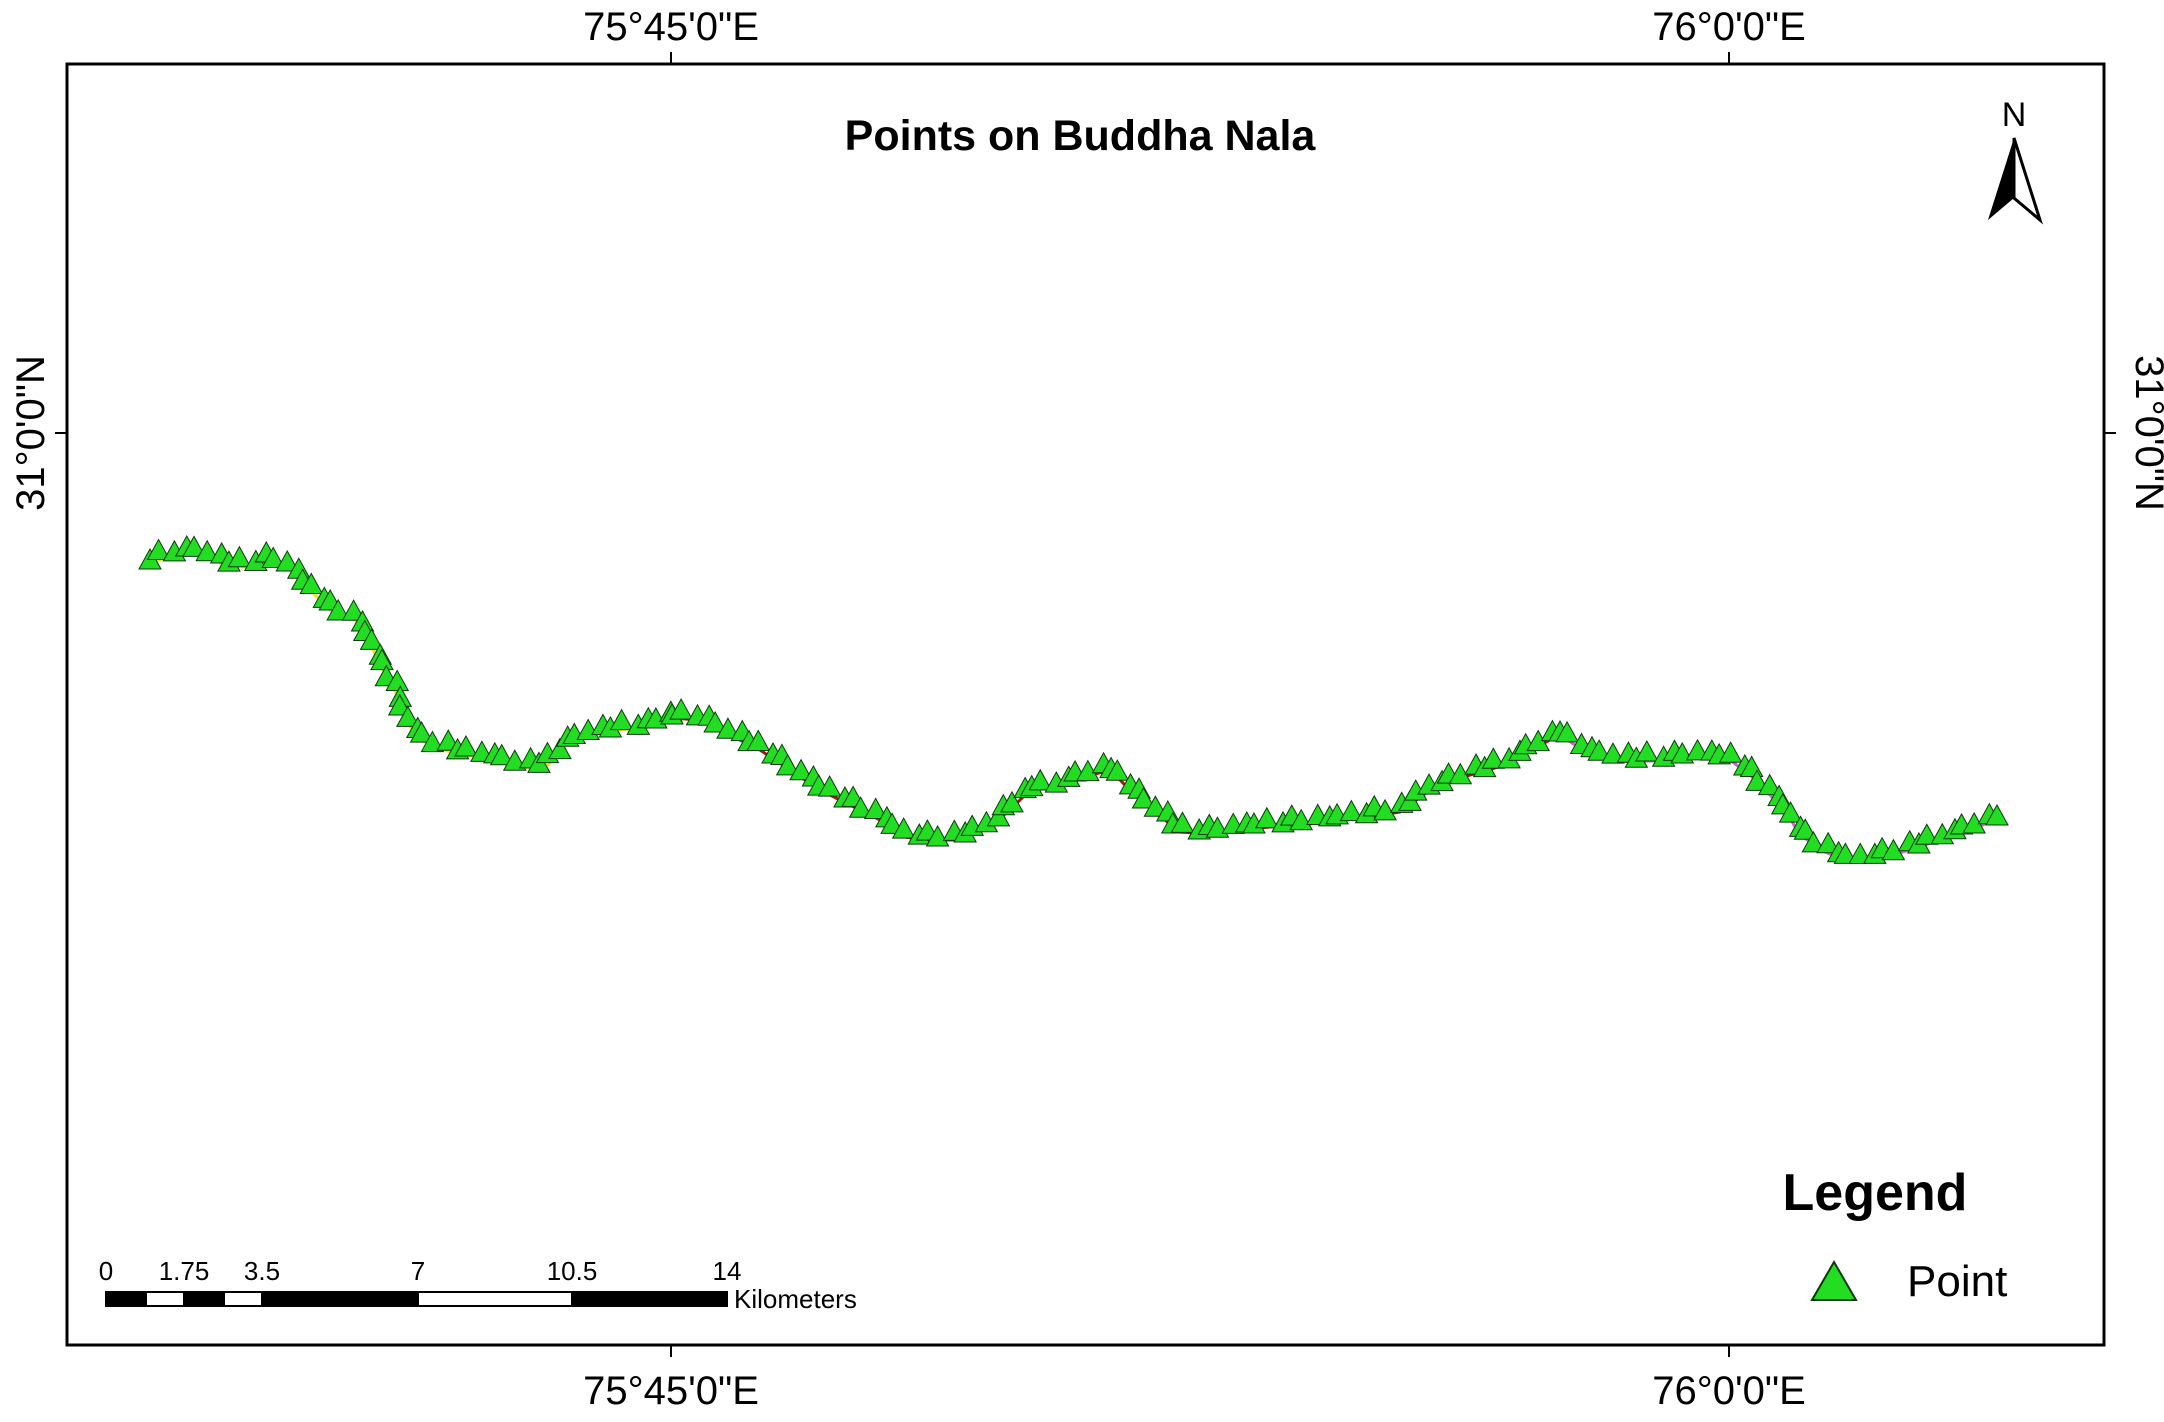 This screenshot has height=1422, width=2164. I want to click on triangle-icon, so click(1834, 1280).